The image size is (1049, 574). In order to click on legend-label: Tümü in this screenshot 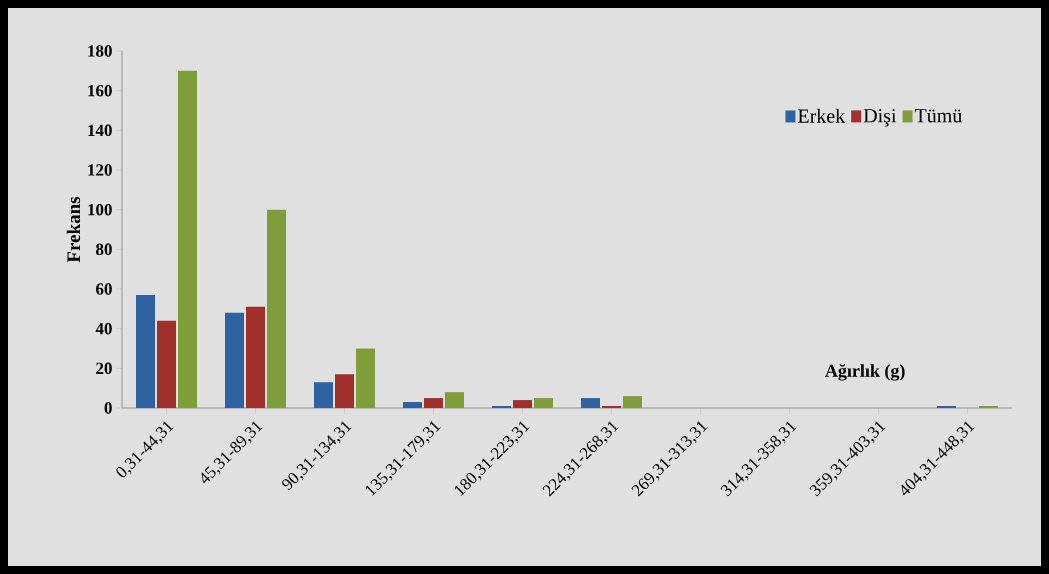, I will do `click(938, 116)`.